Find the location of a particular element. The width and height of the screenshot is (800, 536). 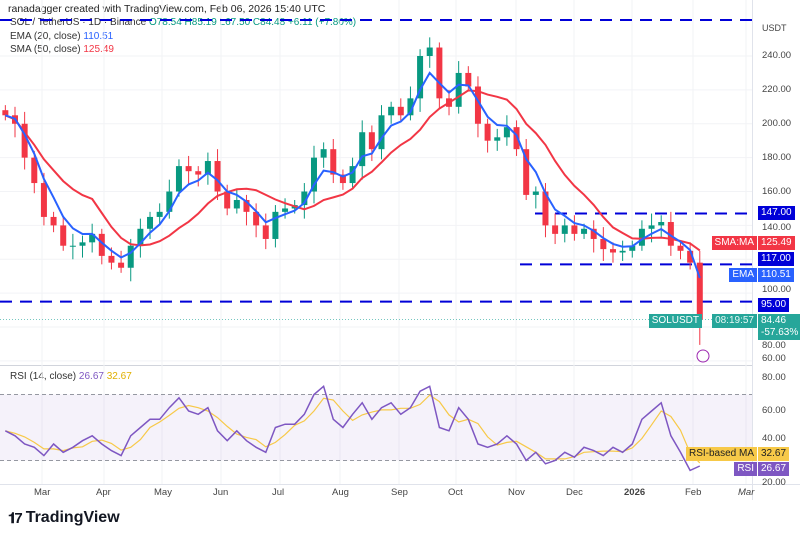

rsi-ma-line is located at coordinates (353, 429).